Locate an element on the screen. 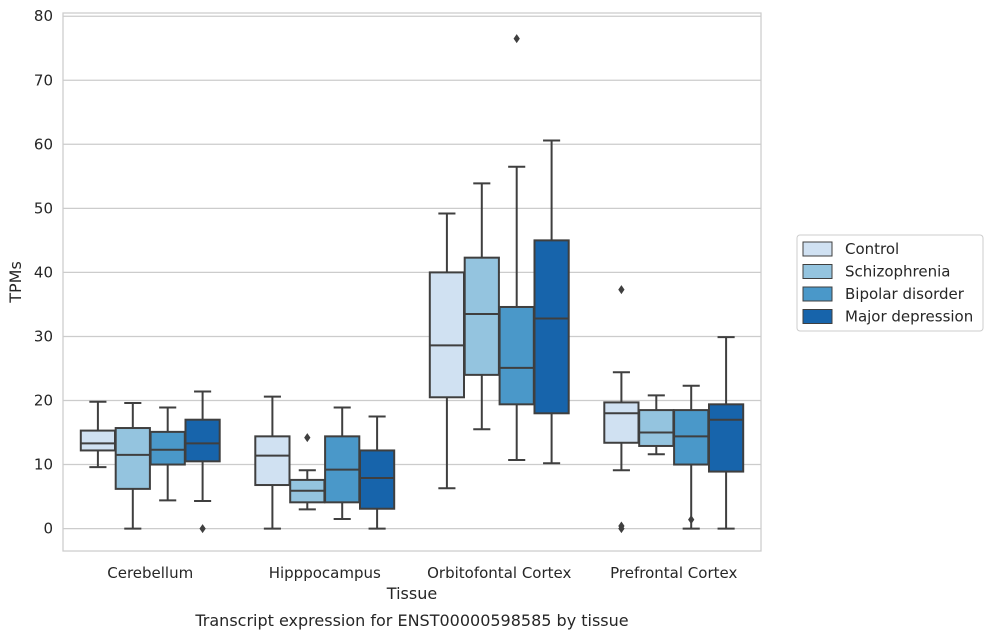 The height and width of the screenshot is (638, 993). legend-frame is located at coordinates (890, 283).